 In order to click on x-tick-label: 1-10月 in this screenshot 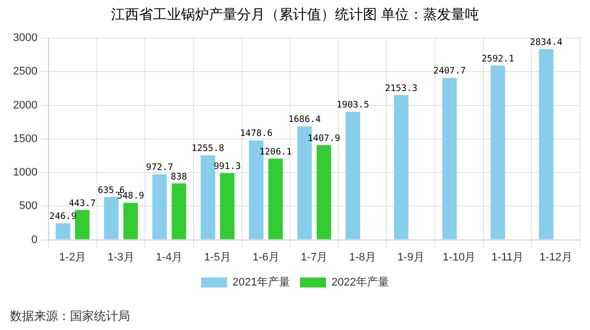, I will do `click(459, 257)`.